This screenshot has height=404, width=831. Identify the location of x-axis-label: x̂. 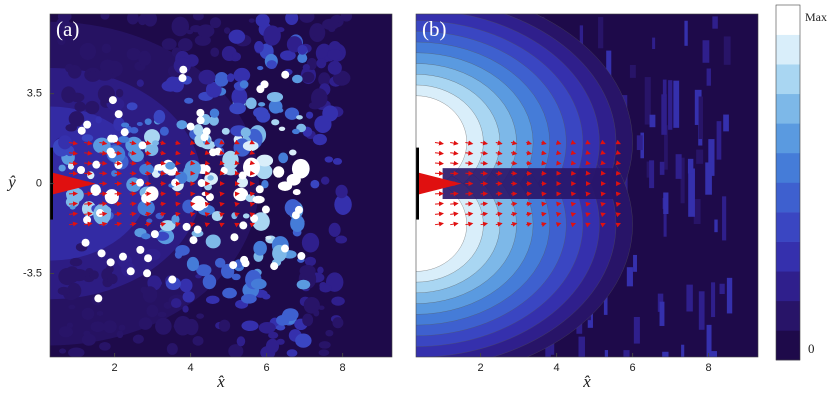
(220, 381).